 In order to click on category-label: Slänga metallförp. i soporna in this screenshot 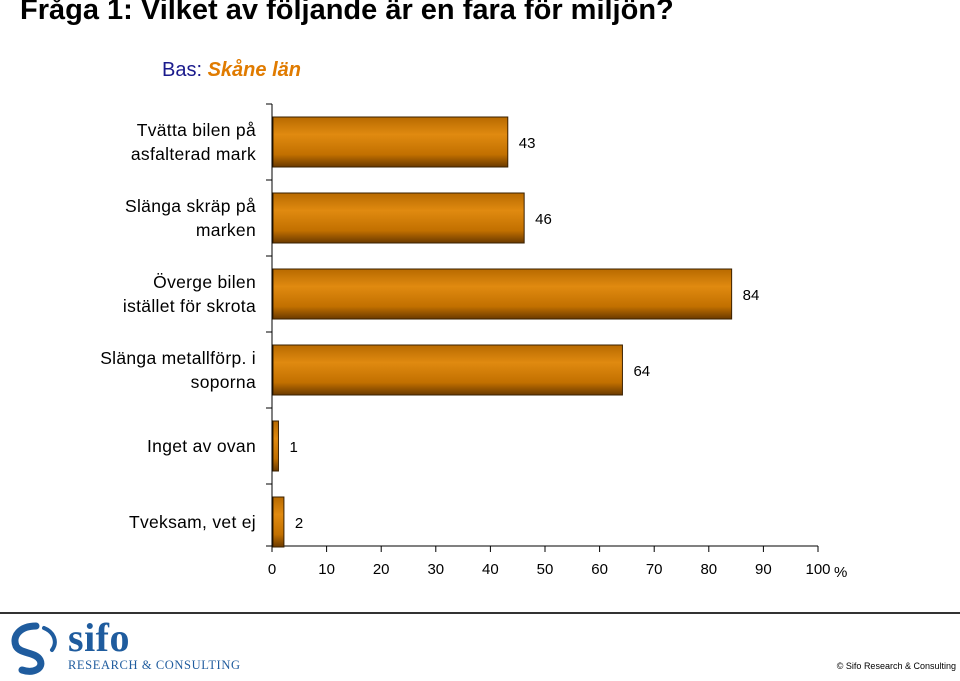, I will do `click(178, 370)`.